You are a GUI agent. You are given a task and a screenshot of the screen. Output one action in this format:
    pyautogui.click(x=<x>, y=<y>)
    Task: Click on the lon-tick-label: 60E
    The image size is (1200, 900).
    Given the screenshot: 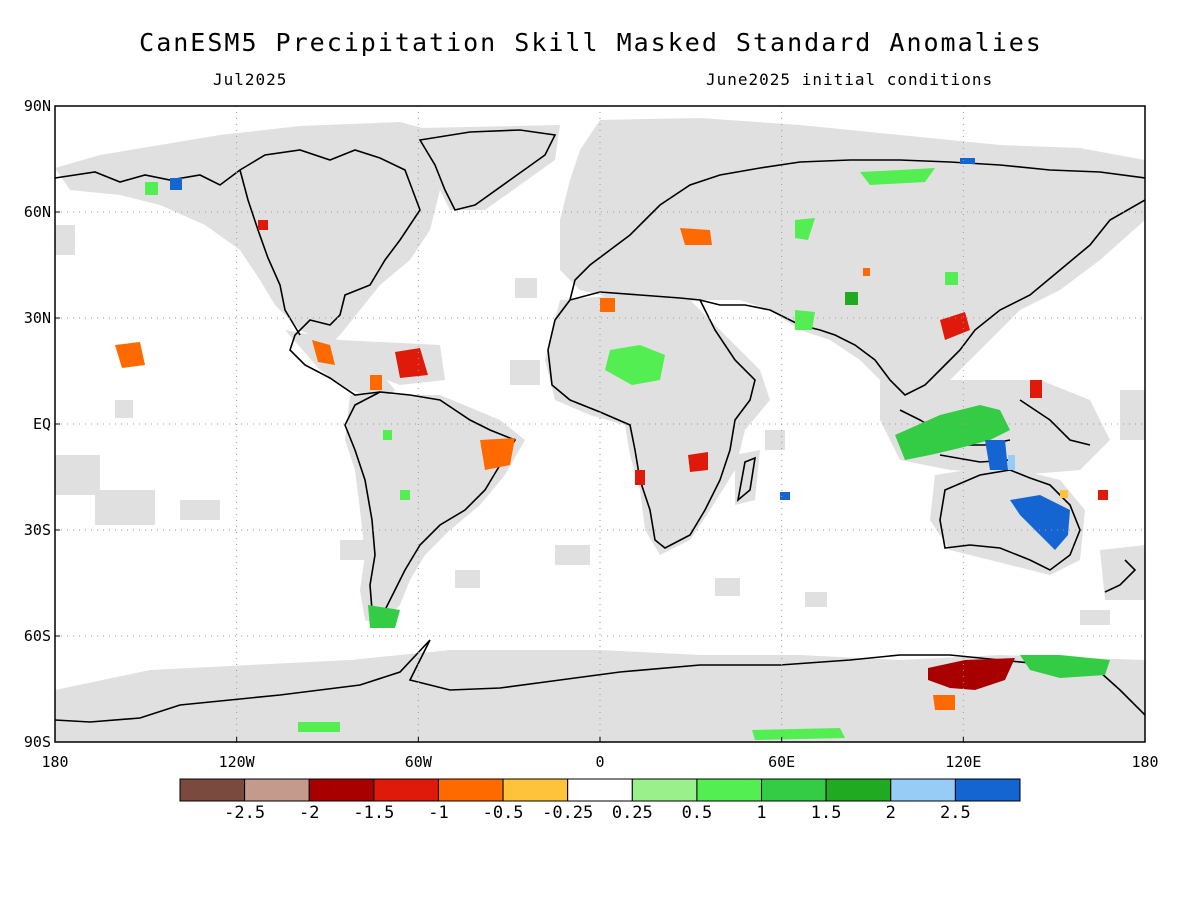 What is the action you would take?
    pyautogui.click(x=781, y=762)
    